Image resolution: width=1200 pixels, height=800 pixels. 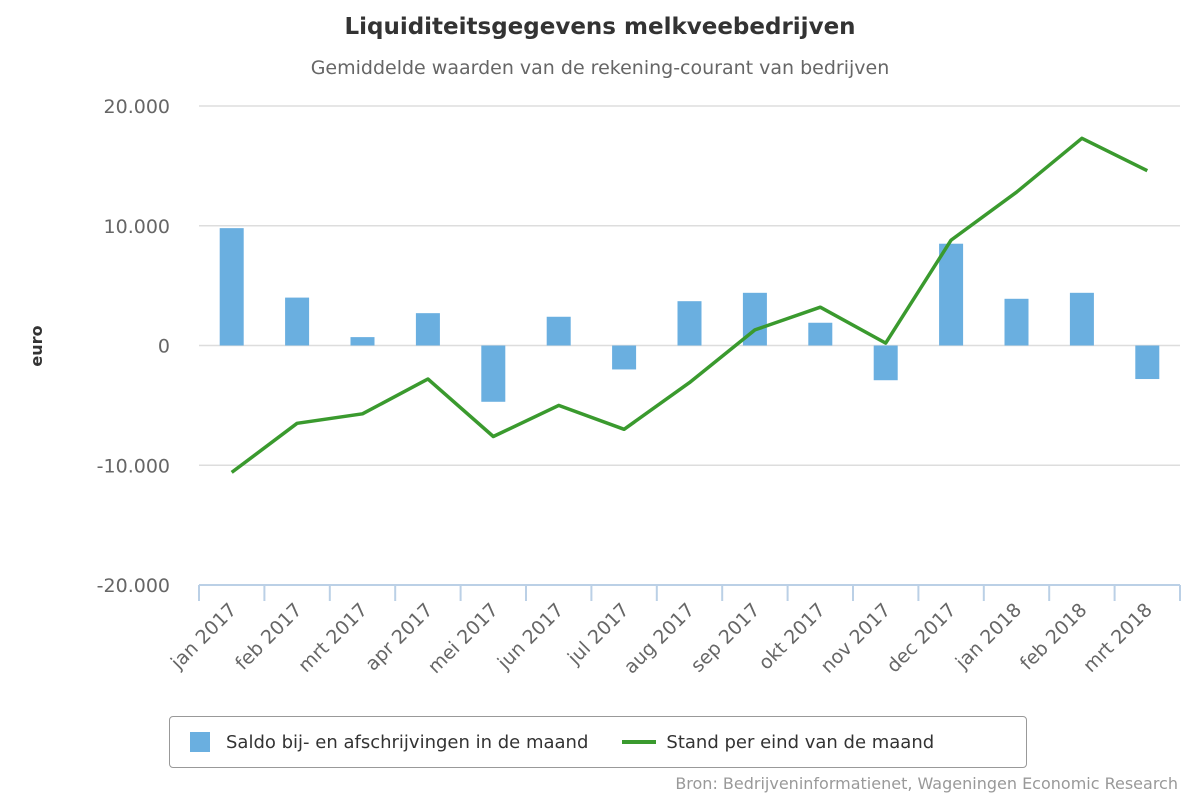 I want to click on legend-line-swatch, so click(x=639, y=742).